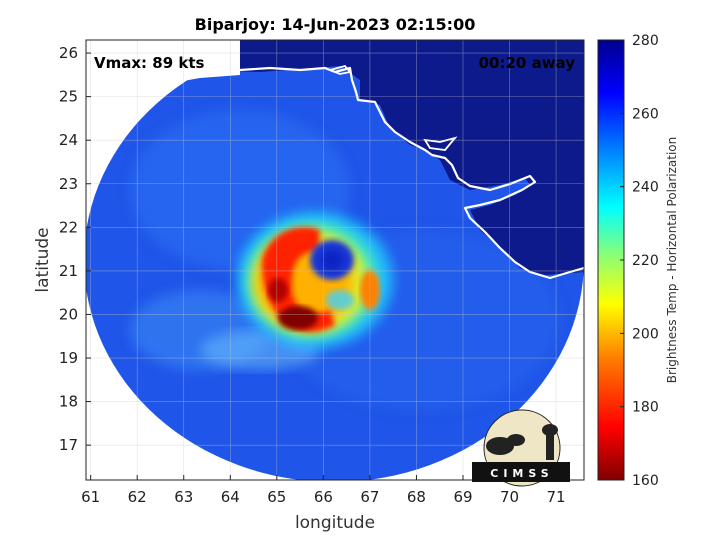  I want to click on y-tick-label: 23, so click(68, 184).